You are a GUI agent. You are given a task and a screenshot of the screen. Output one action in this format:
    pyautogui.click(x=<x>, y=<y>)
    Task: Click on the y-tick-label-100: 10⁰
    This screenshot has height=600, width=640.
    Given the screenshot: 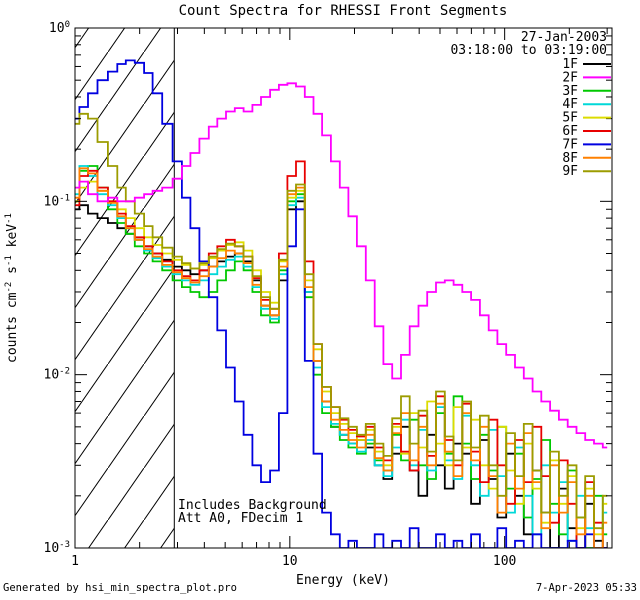 What is the action you would take?
    pyautogui.click(x=59, y=28)
    